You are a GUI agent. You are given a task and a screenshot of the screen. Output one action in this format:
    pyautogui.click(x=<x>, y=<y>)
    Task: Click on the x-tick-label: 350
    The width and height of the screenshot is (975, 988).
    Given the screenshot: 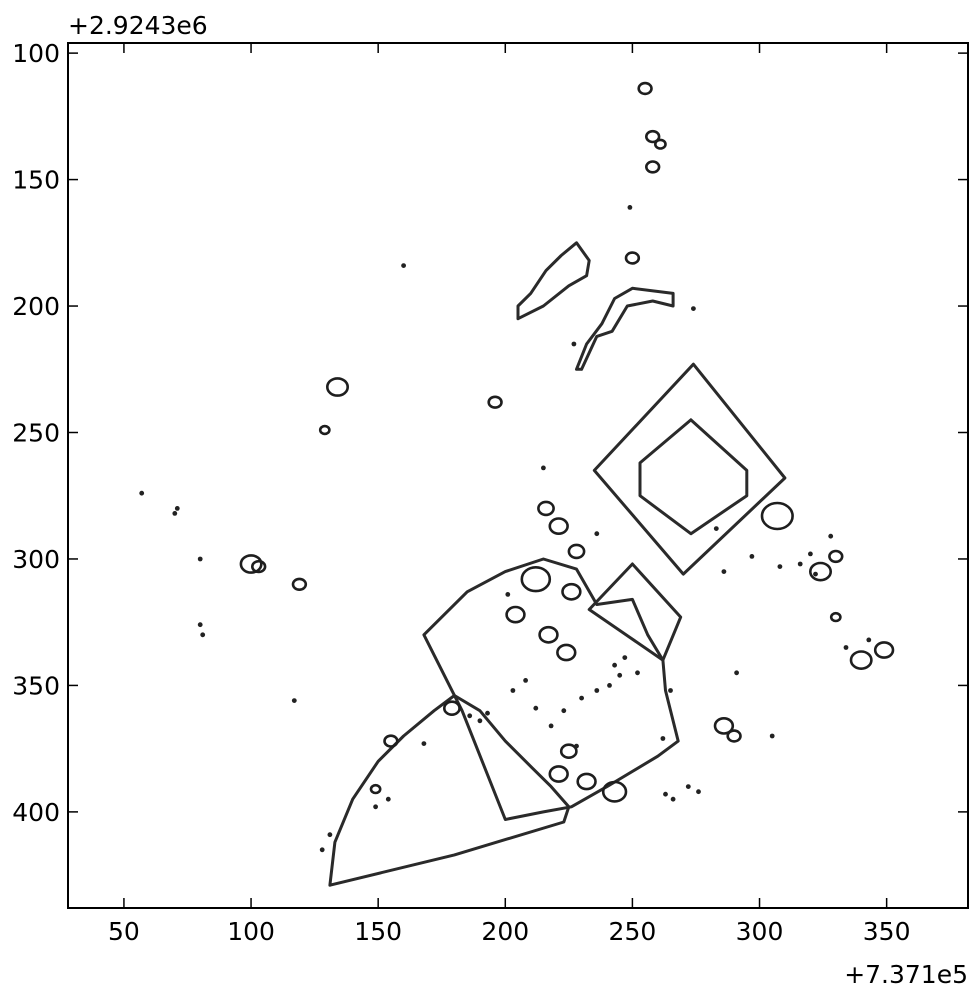 What is the action you would take?
    pyautogui.click(x=887, y=931)
    